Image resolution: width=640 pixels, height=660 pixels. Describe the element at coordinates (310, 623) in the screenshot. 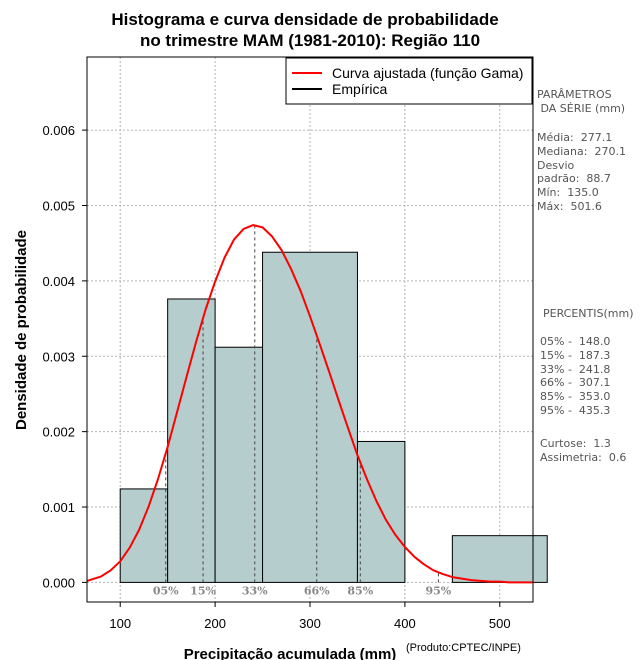

I see `x-tick-label: 300` at that location.